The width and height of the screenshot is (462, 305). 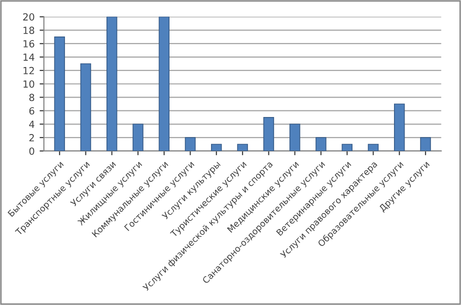 I want to click on y-tick-label: 2, so click(x=31, y=138).